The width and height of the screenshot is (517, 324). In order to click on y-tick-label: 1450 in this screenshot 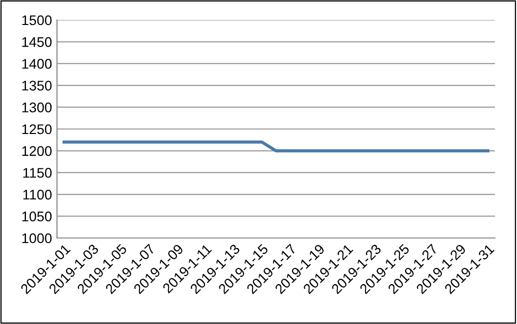, I will do `click(37, 42)`.